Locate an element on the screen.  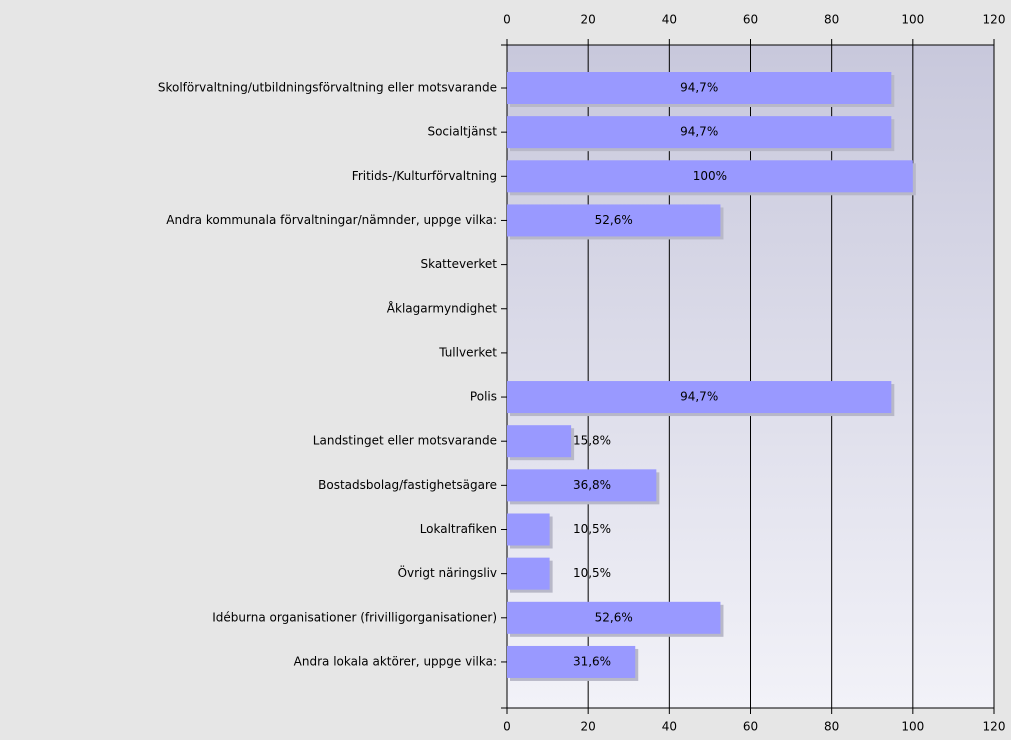
y-tick-label: Fritids-/Kulturförvaltning is located at coordinates (424, 176).